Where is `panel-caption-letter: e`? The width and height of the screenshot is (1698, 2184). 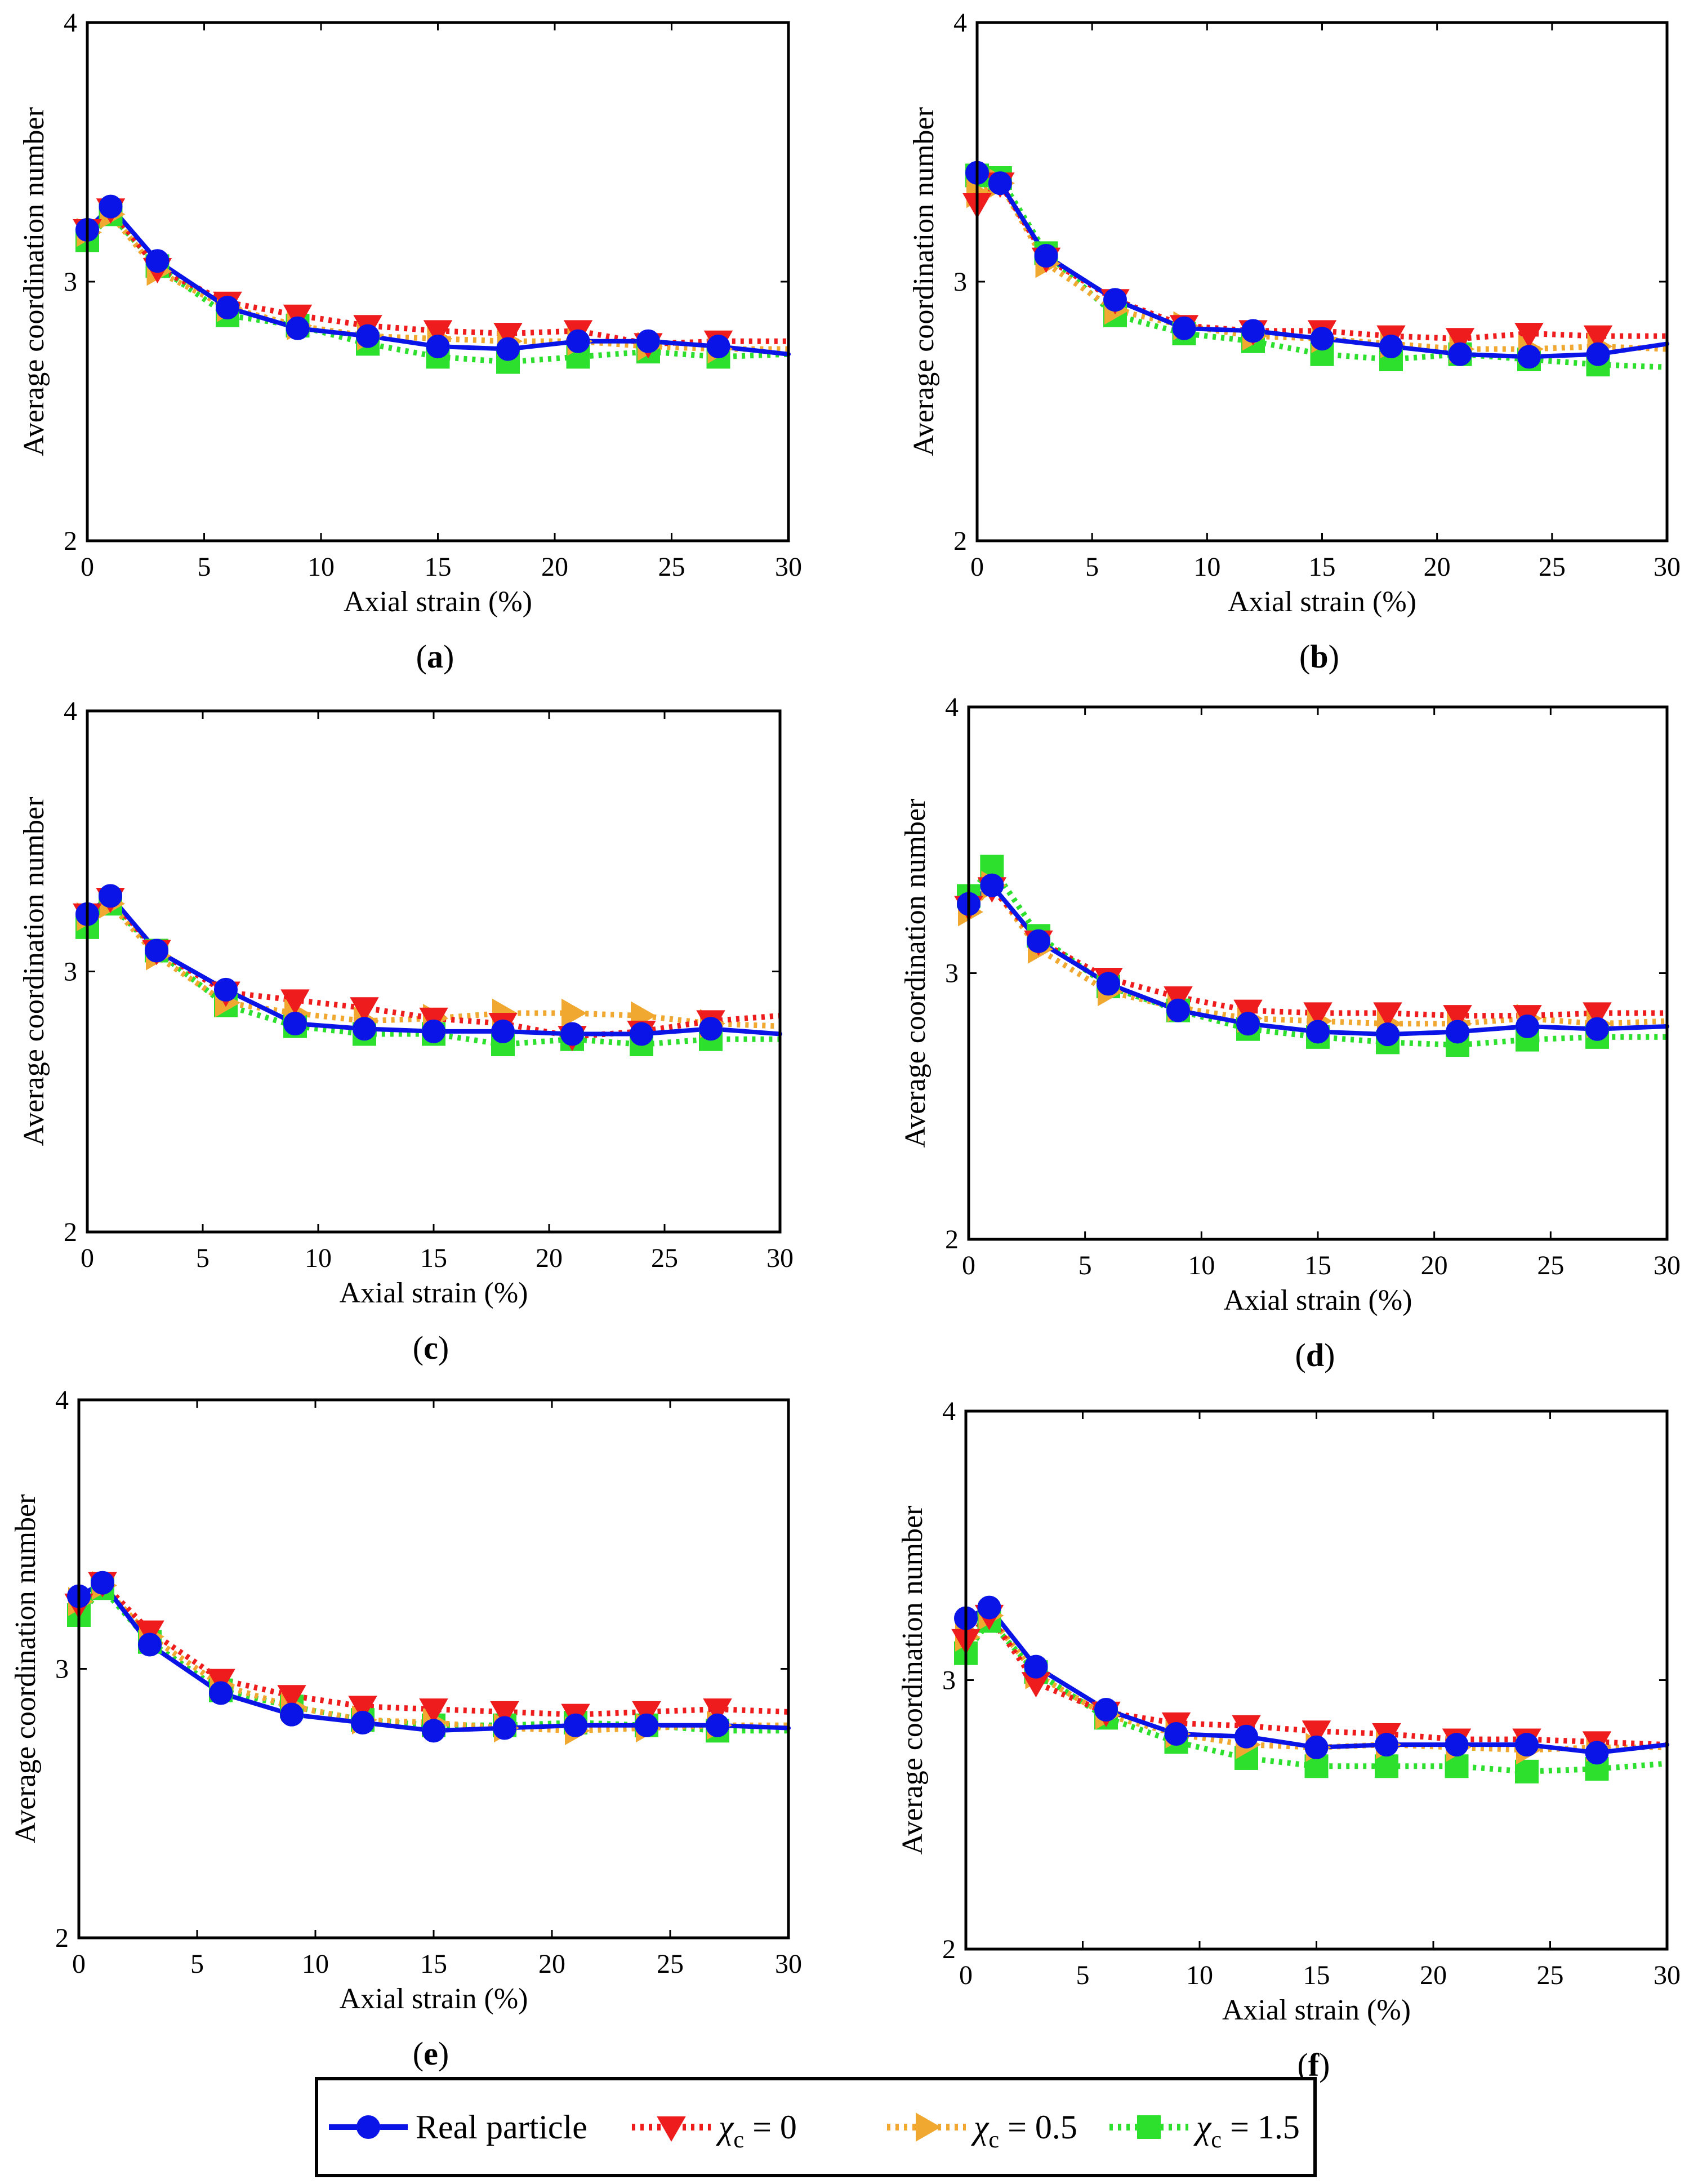 panel-caption-letter: e is located at coordinates (431, 2053).